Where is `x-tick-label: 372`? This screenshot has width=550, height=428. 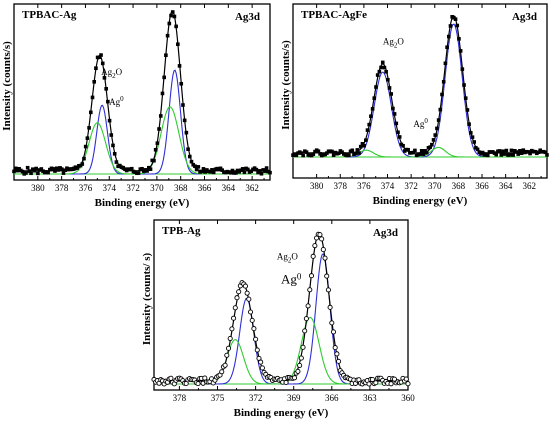
x-tick-label: 372 is located at coordinates (255, 398).